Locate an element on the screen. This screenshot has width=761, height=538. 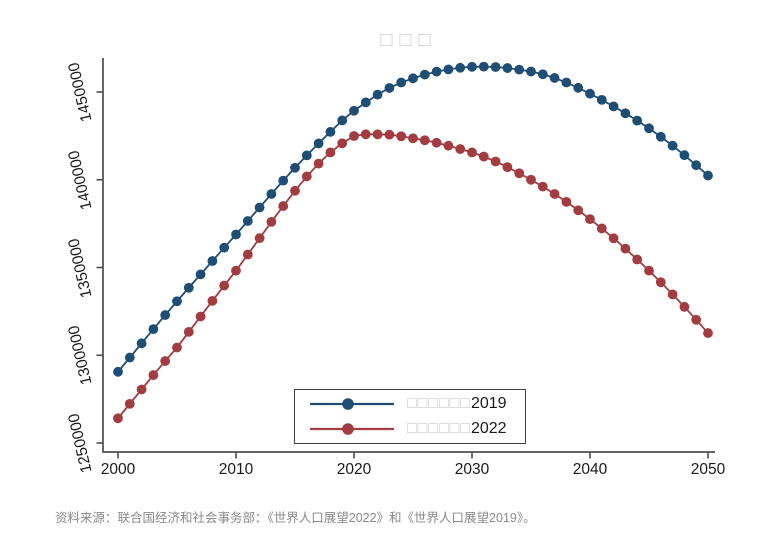
legend-line-dot-swatch-2022 is located at coordinates (352, 429).